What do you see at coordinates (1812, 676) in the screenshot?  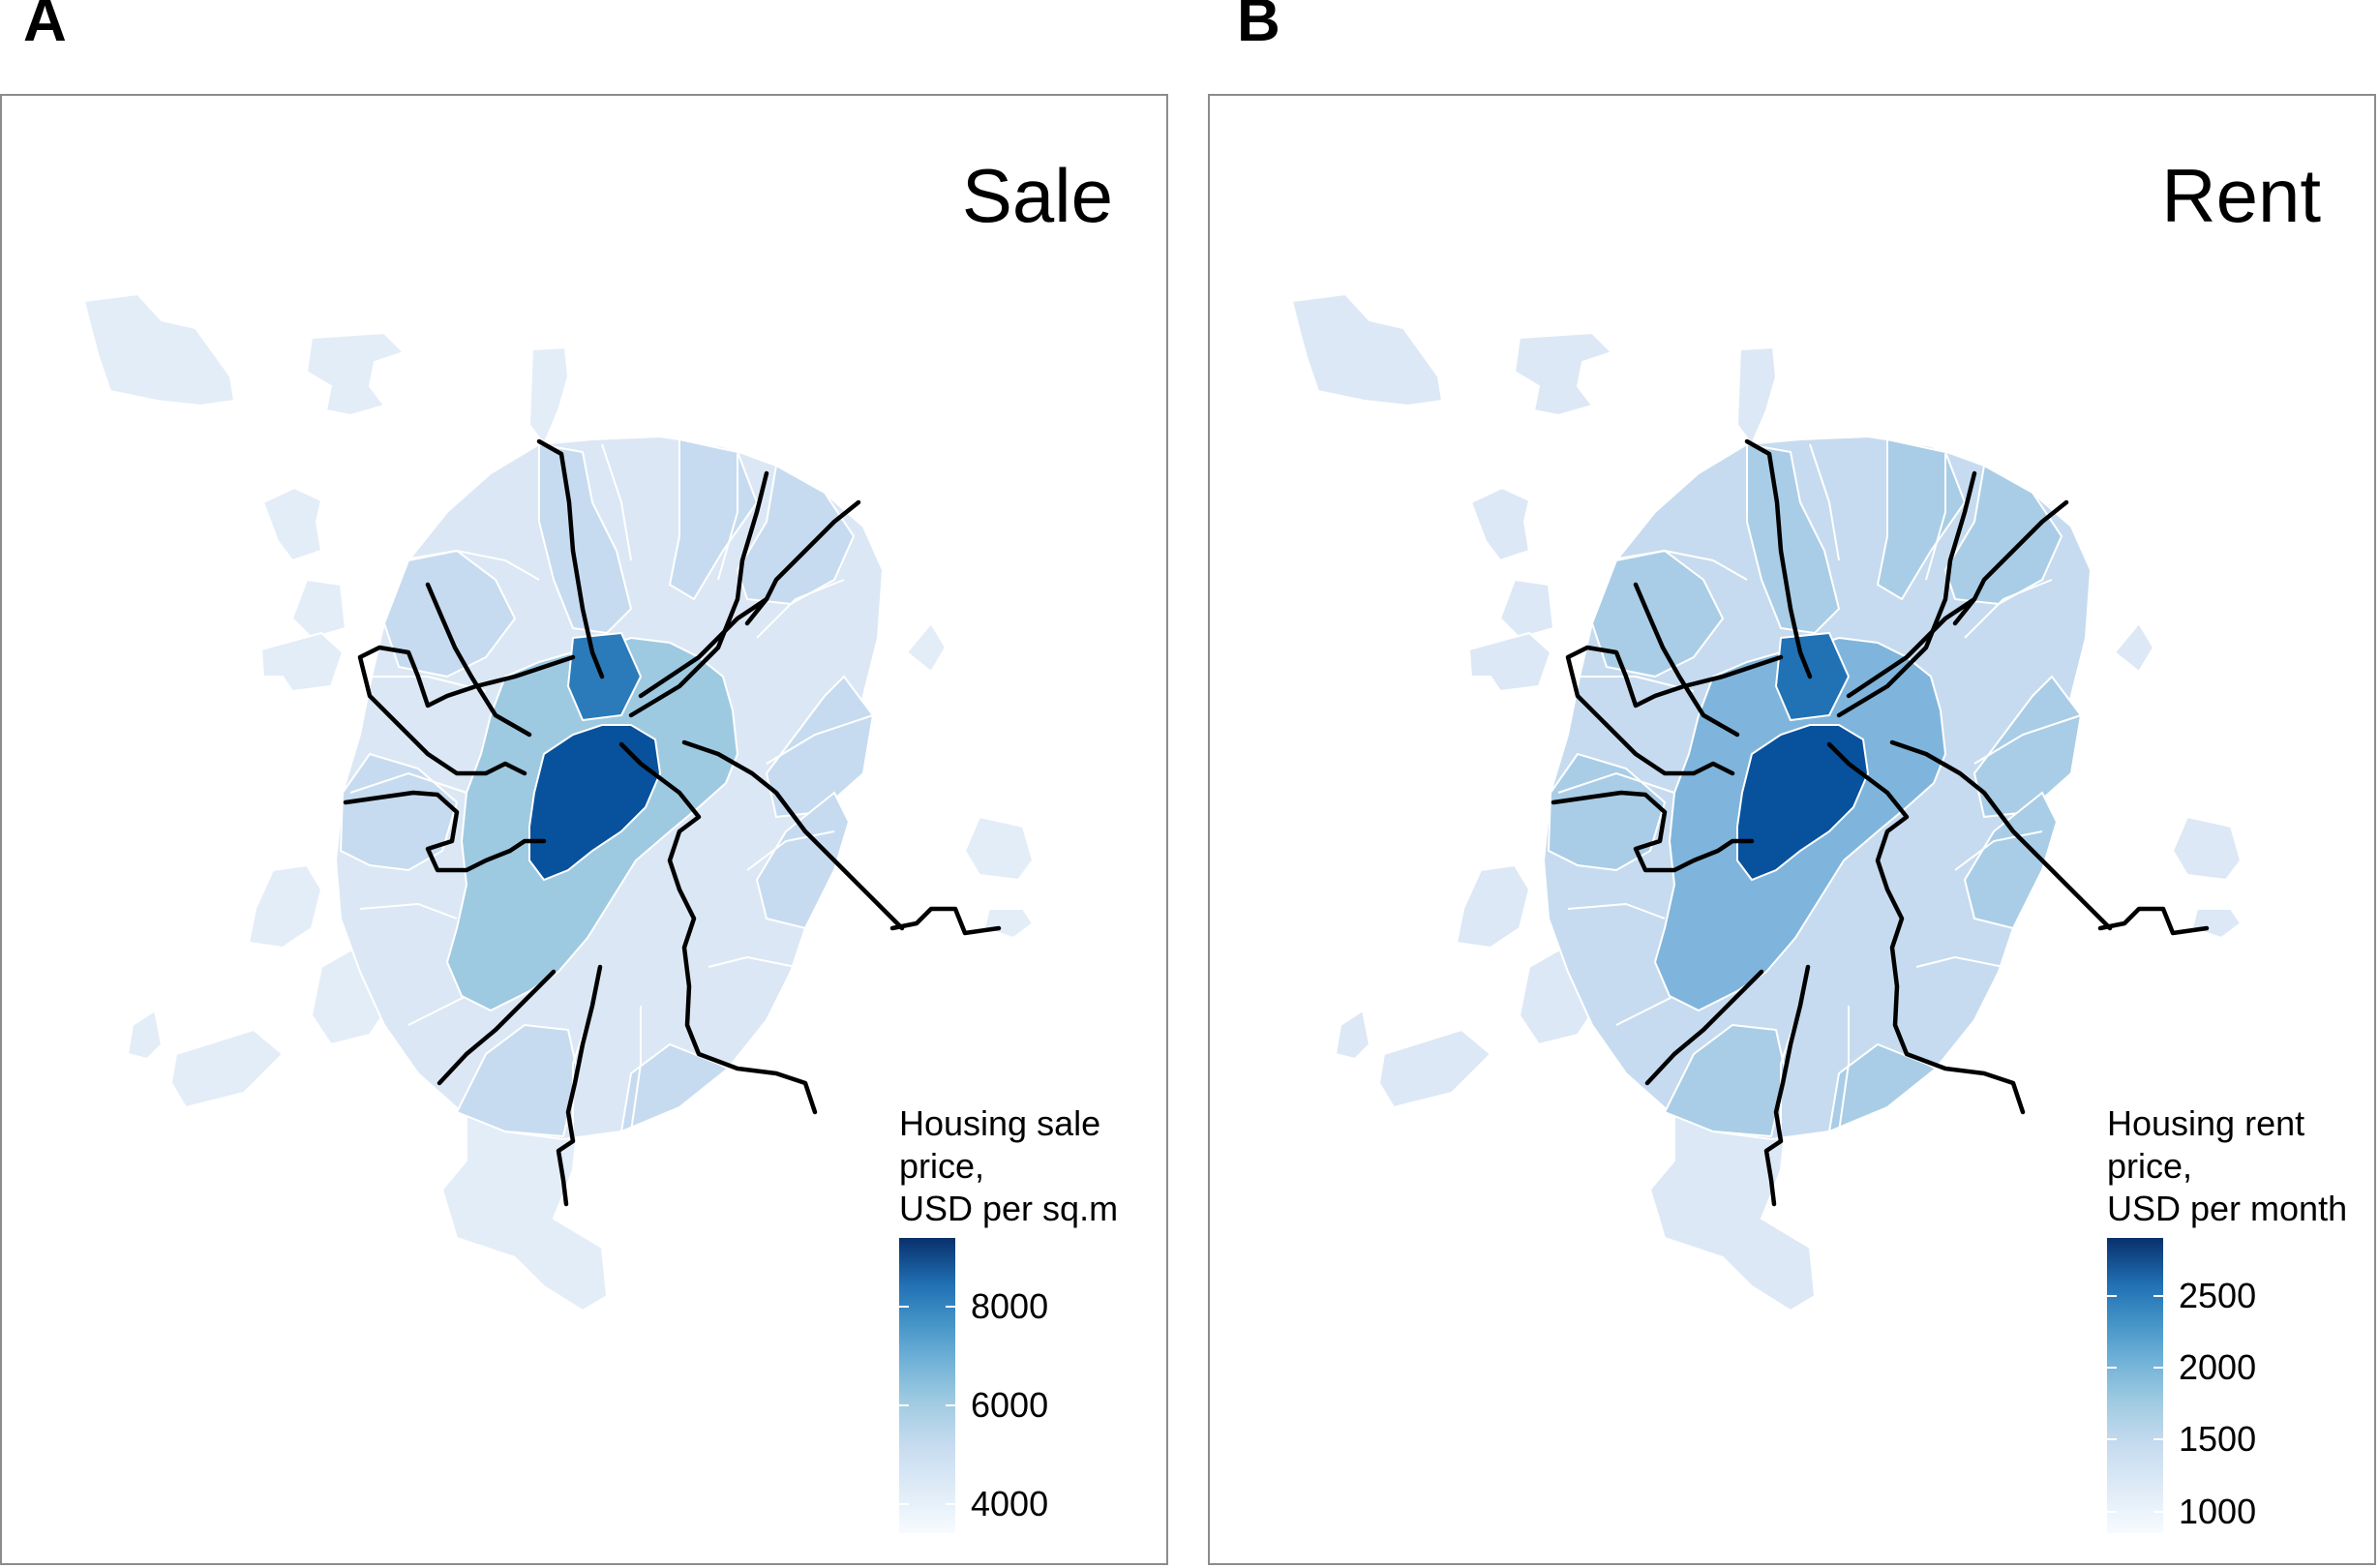 I see `rent-center-district` at bounding box center [1812, 676].